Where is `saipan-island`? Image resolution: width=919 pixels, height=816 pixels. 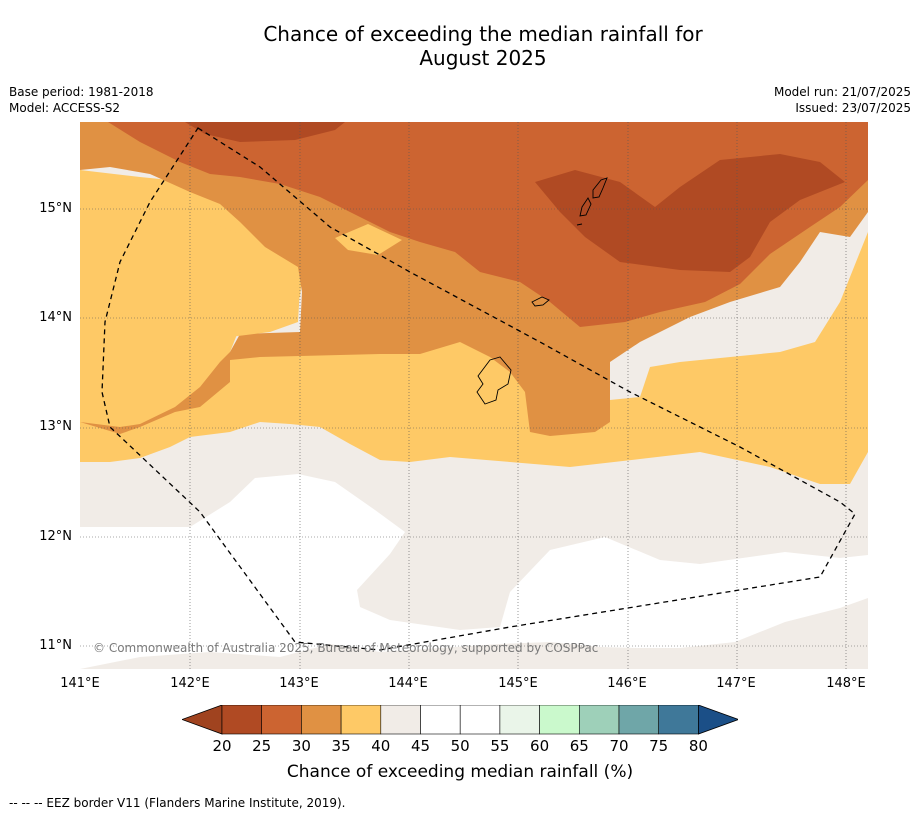 saipan-island is located at coordinates (600, 188).